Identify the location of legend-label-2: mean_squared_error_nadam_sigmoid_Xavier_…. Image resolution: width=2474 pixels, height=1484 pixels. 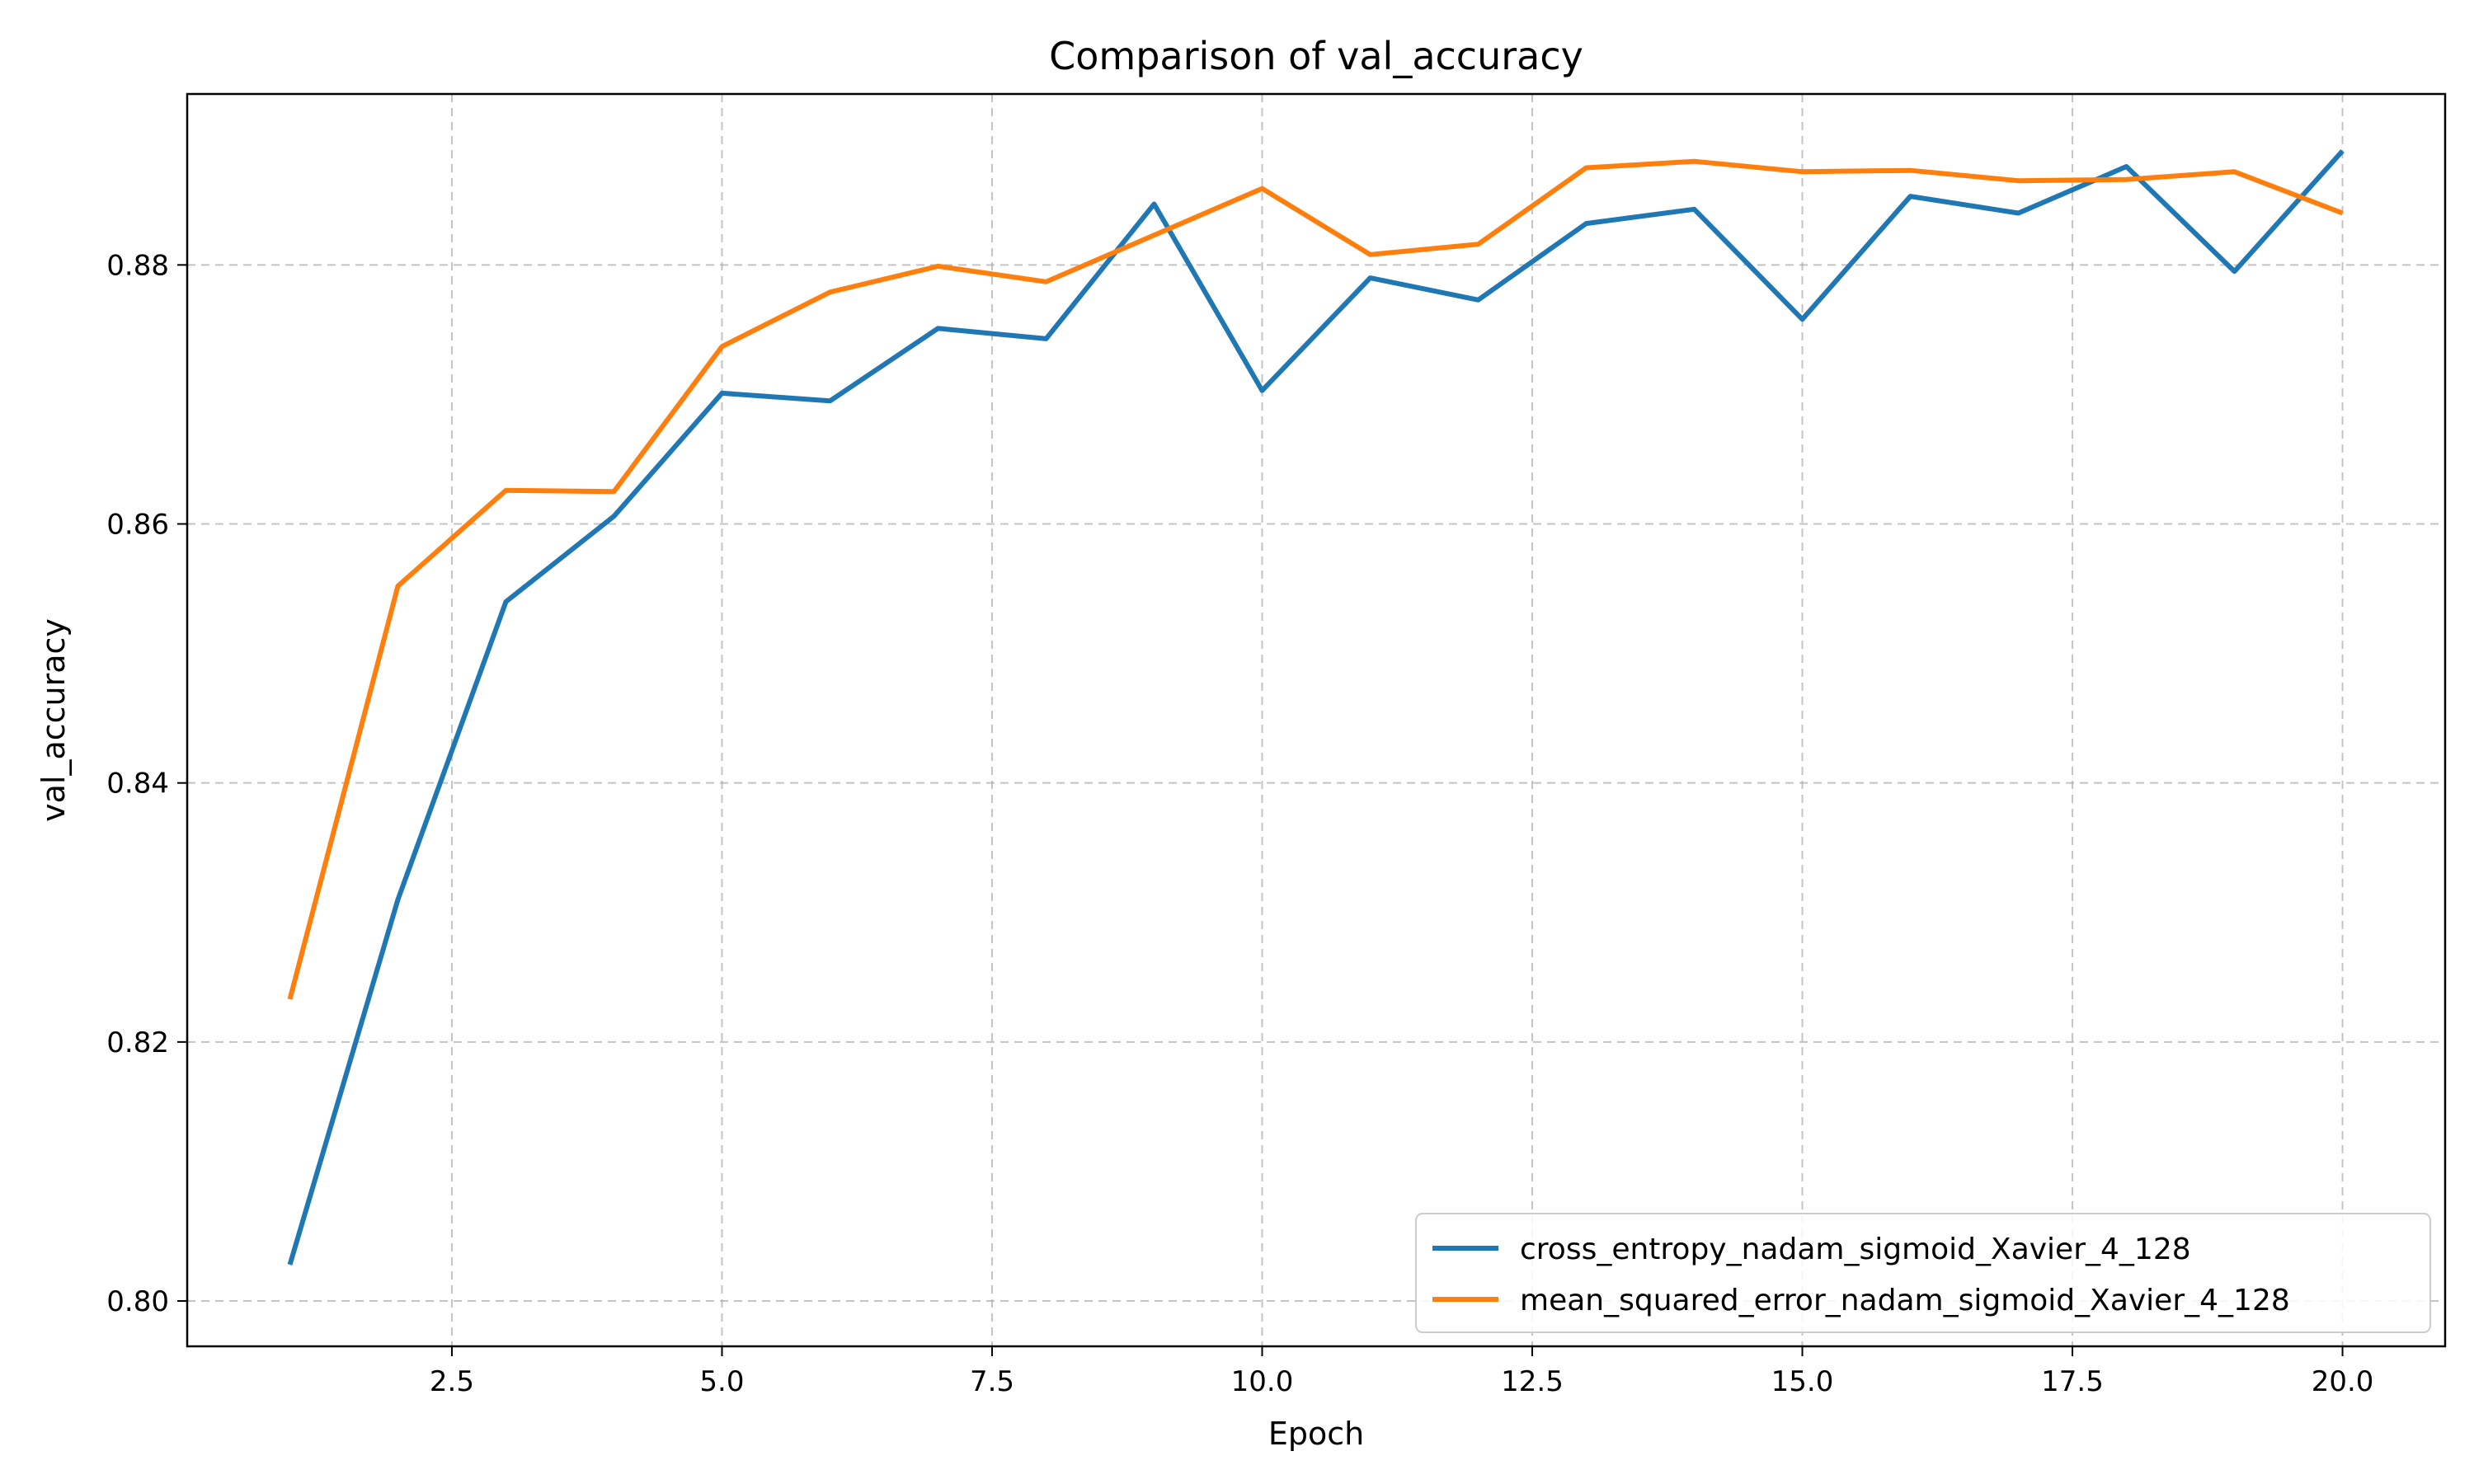
(1905, 1300).